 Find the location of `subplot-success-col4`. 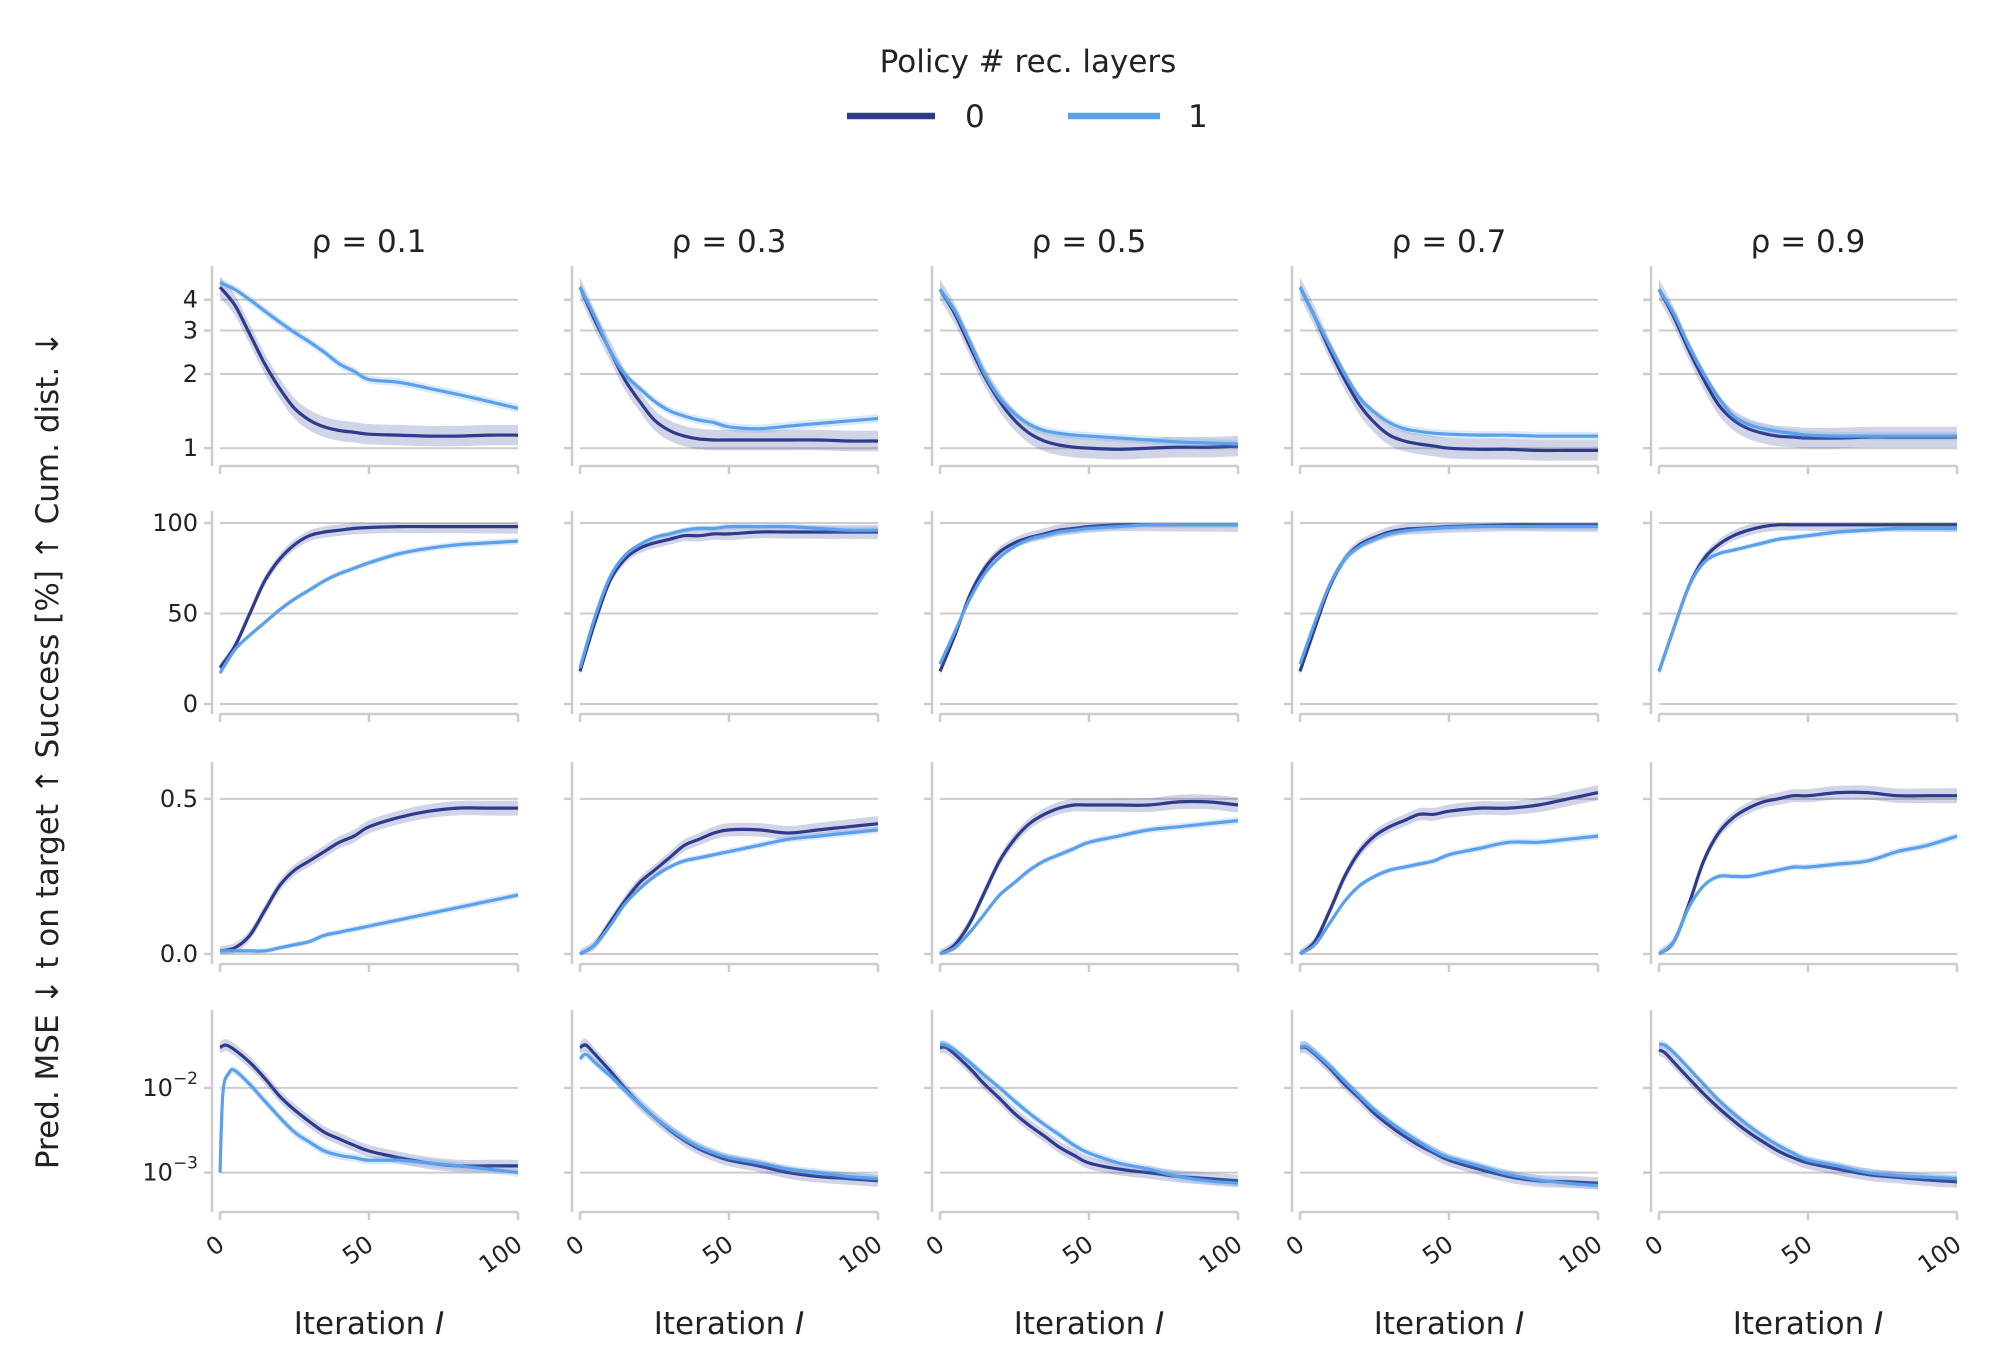

subplot-success-col4 is located at coordinates (1442, 616).